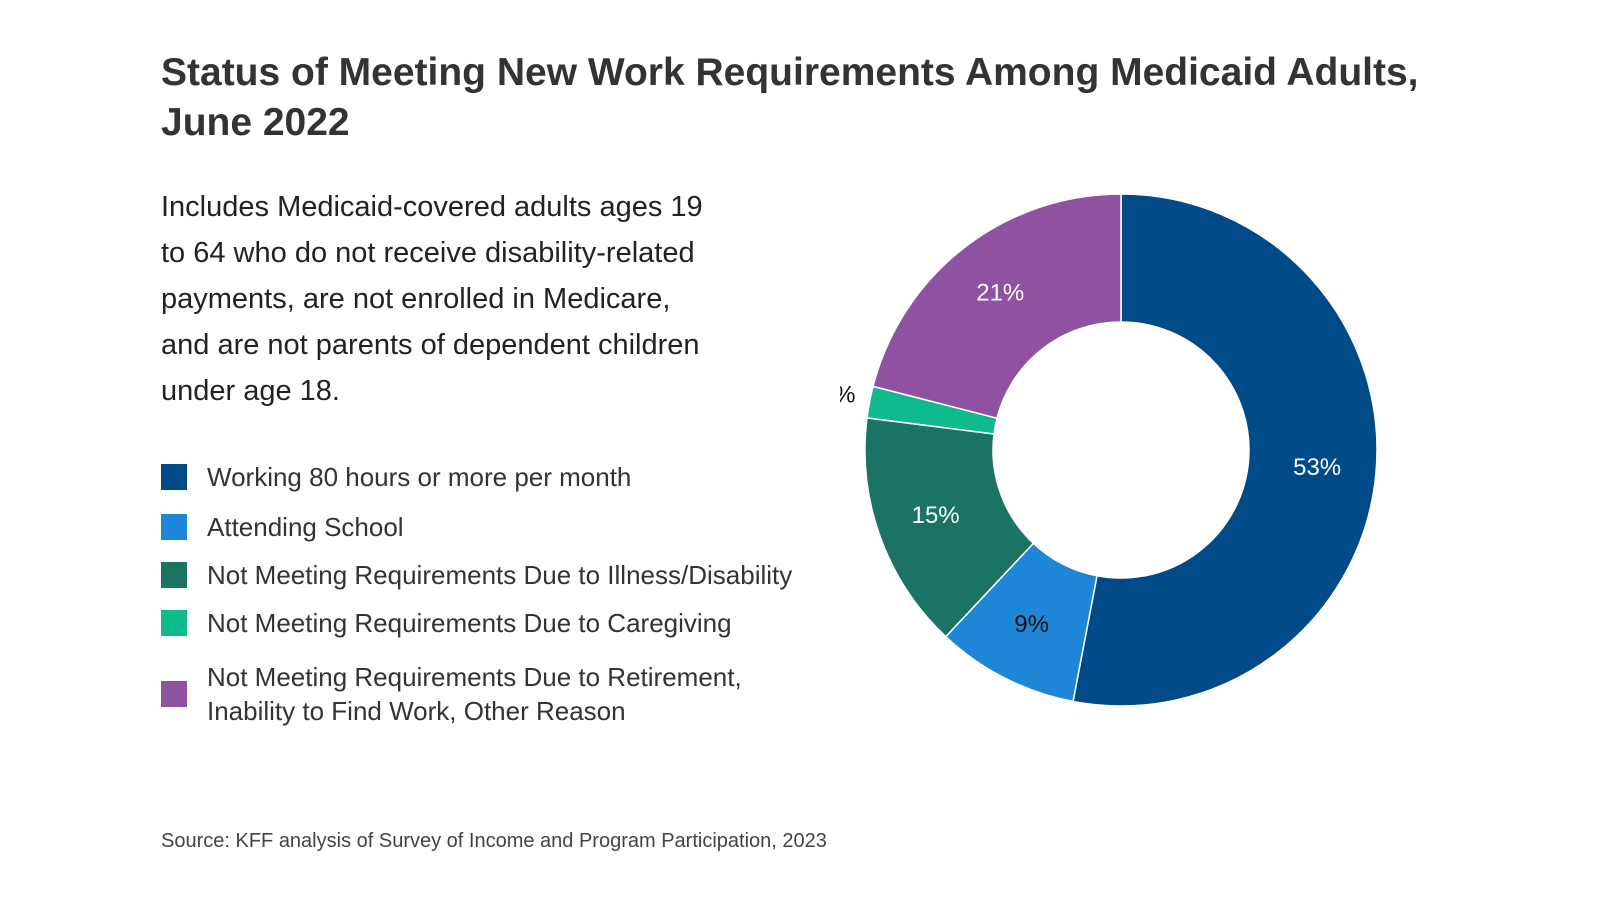 This screenshot has height=900, width=1600. What do you see at coordinates (1031, 624) in the screenshot?
I see `donut-label-school: 9%` at bounding box center [1031, 624].